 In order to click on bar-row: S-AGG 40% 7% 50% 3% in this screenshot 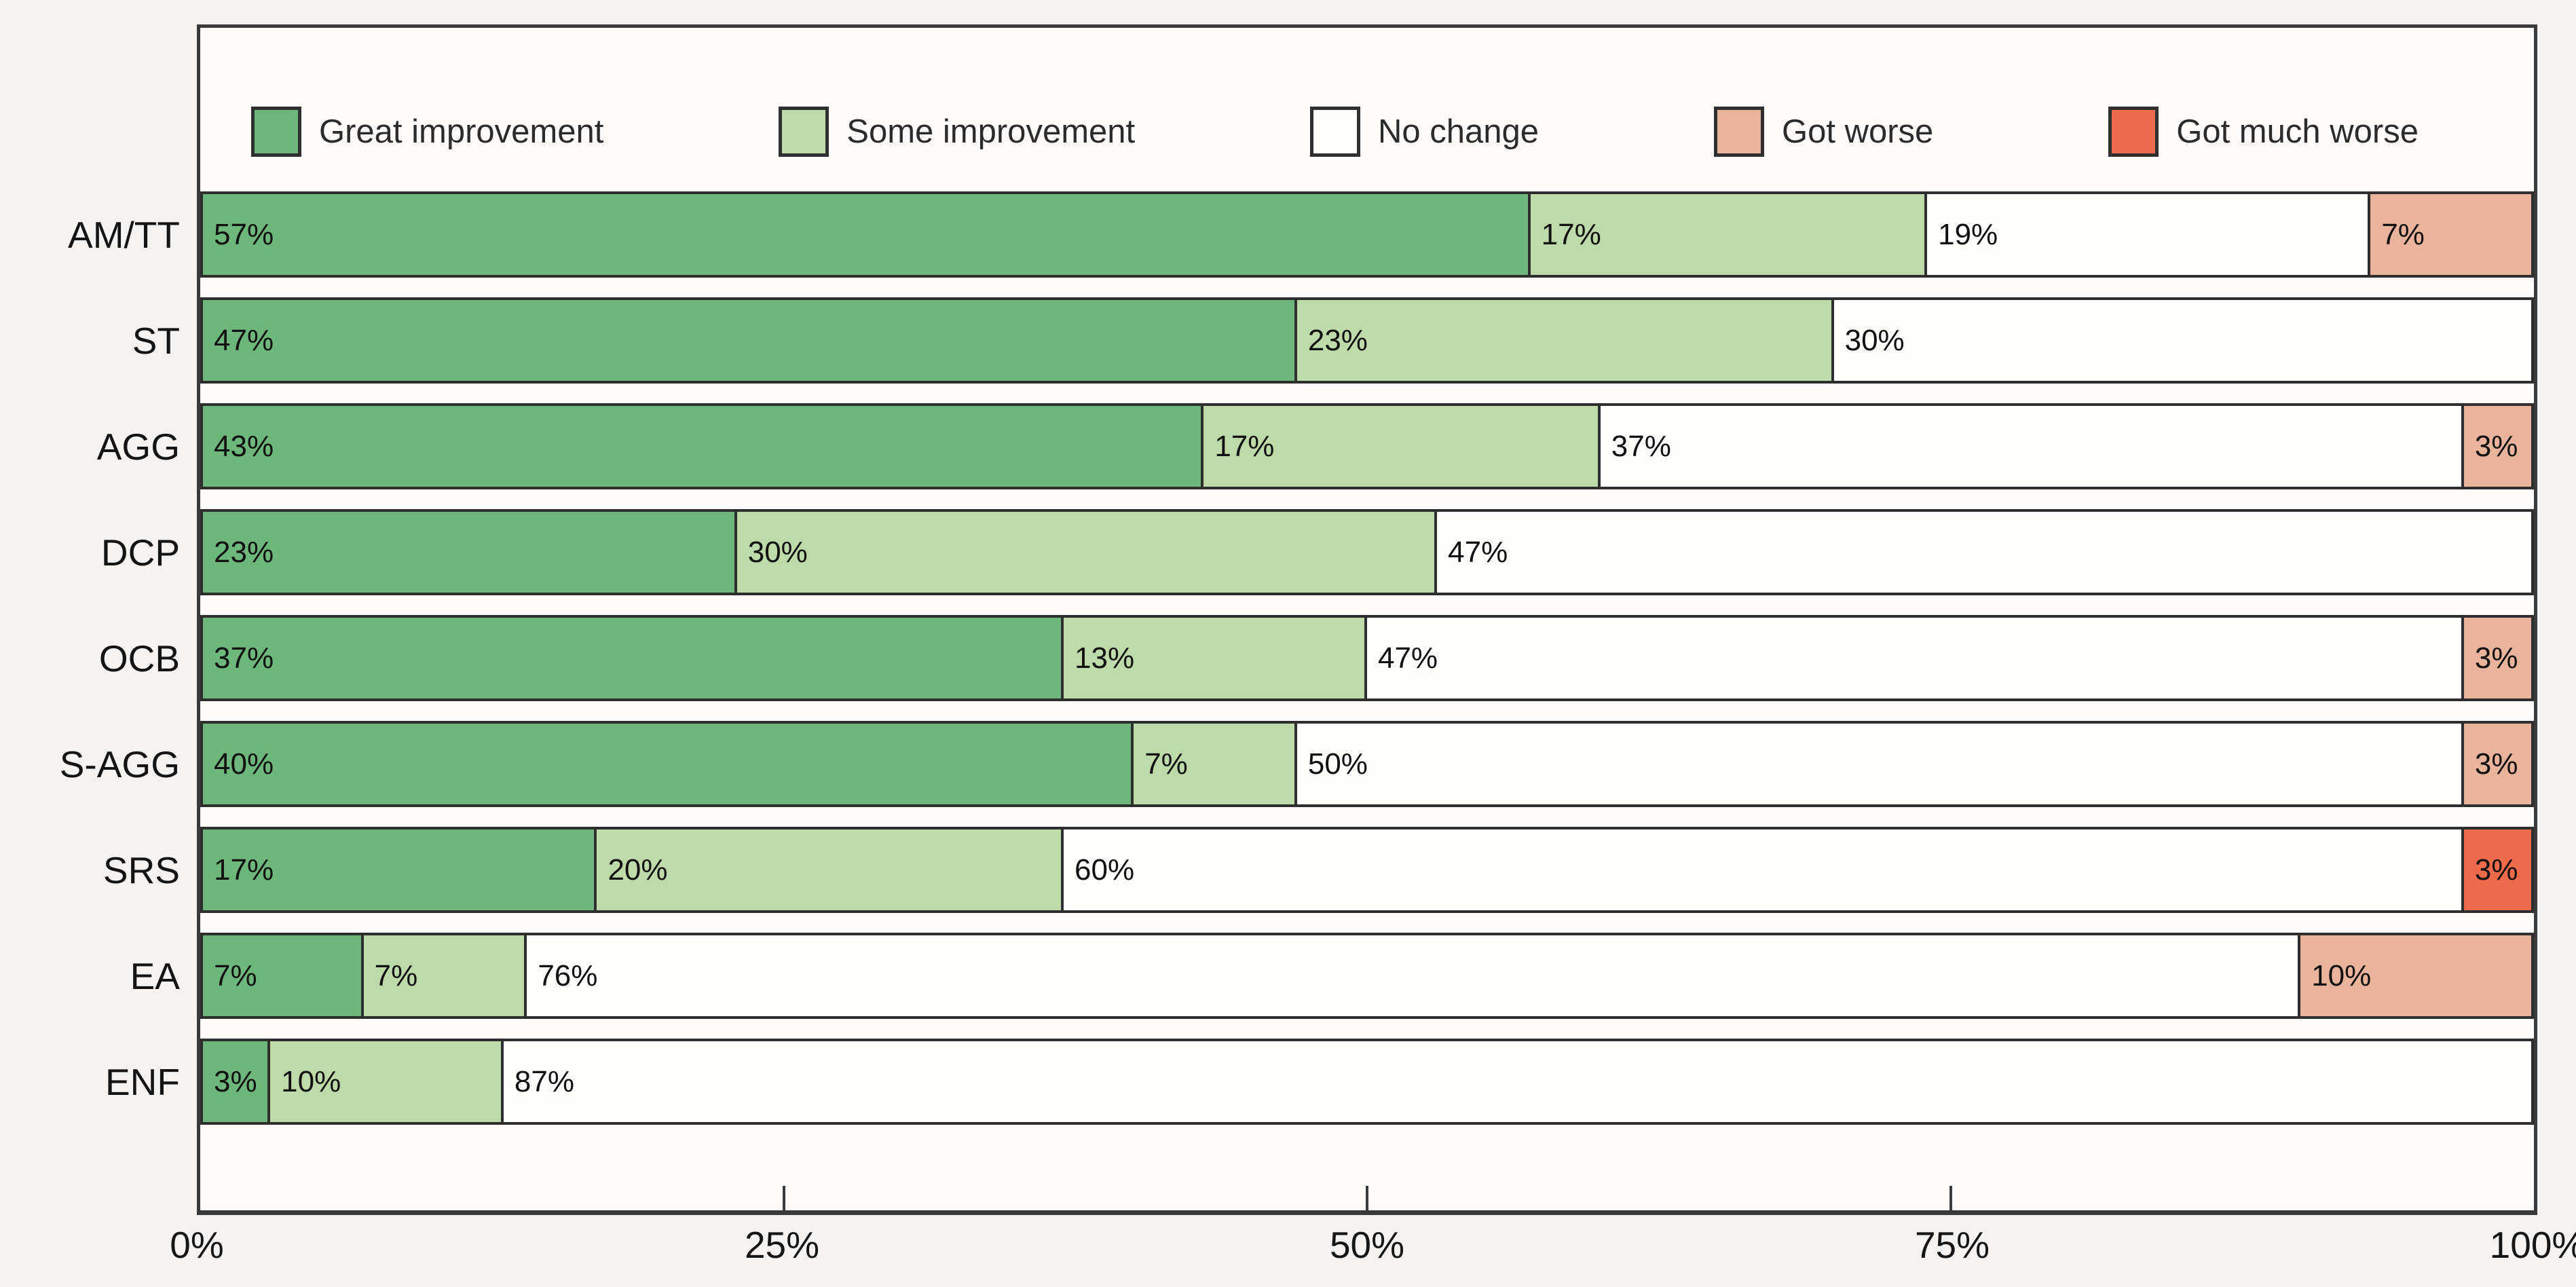, I will do `click(1267, 764)`.